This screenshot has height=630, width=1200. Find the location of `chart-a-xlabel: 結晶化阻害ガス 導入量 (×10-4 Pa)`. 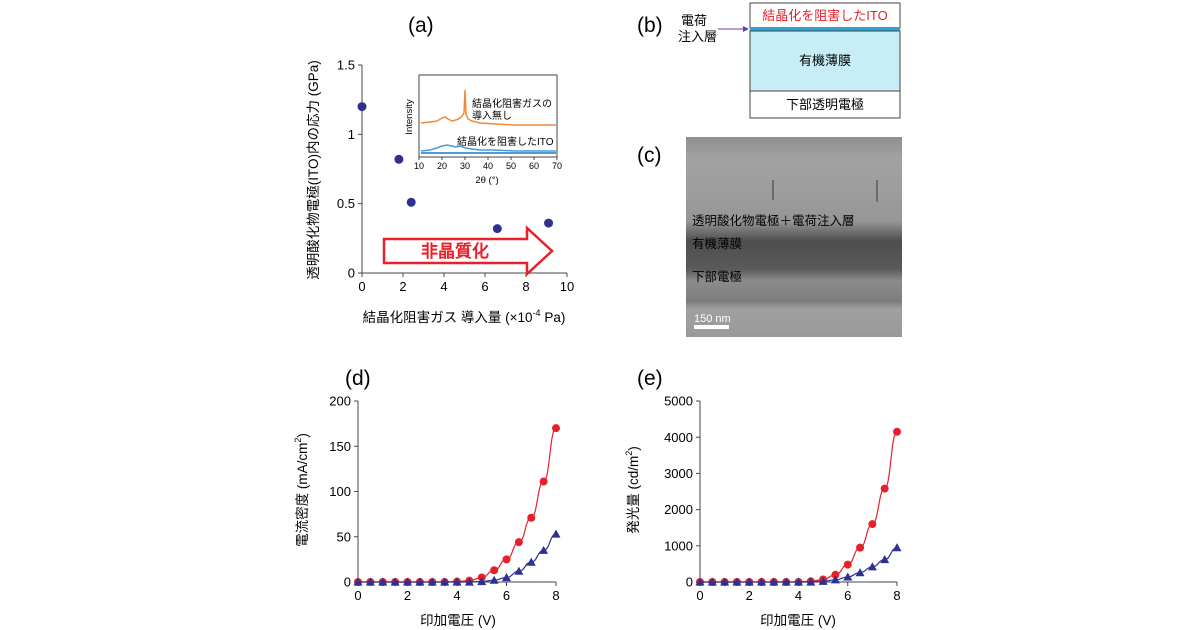

chart-a-xlabel: 結晶化阻害ガス 導入量 (×10-4 Pa) is located at coordinates (464, 316).